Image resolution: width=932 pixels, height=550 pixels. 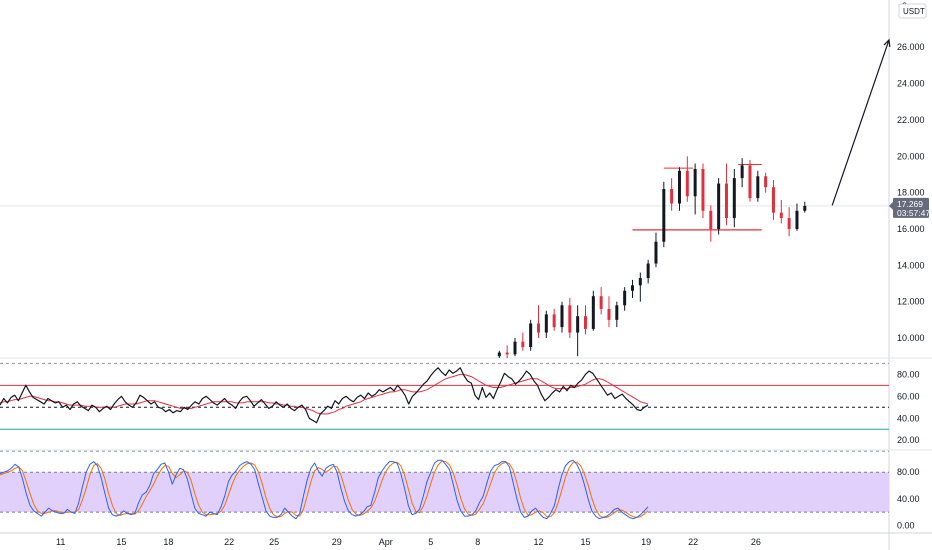 What do you see at coordinates (914, 11) in the screenshot?
I see `currency-label: USDT` at bounding box center [914, 11].